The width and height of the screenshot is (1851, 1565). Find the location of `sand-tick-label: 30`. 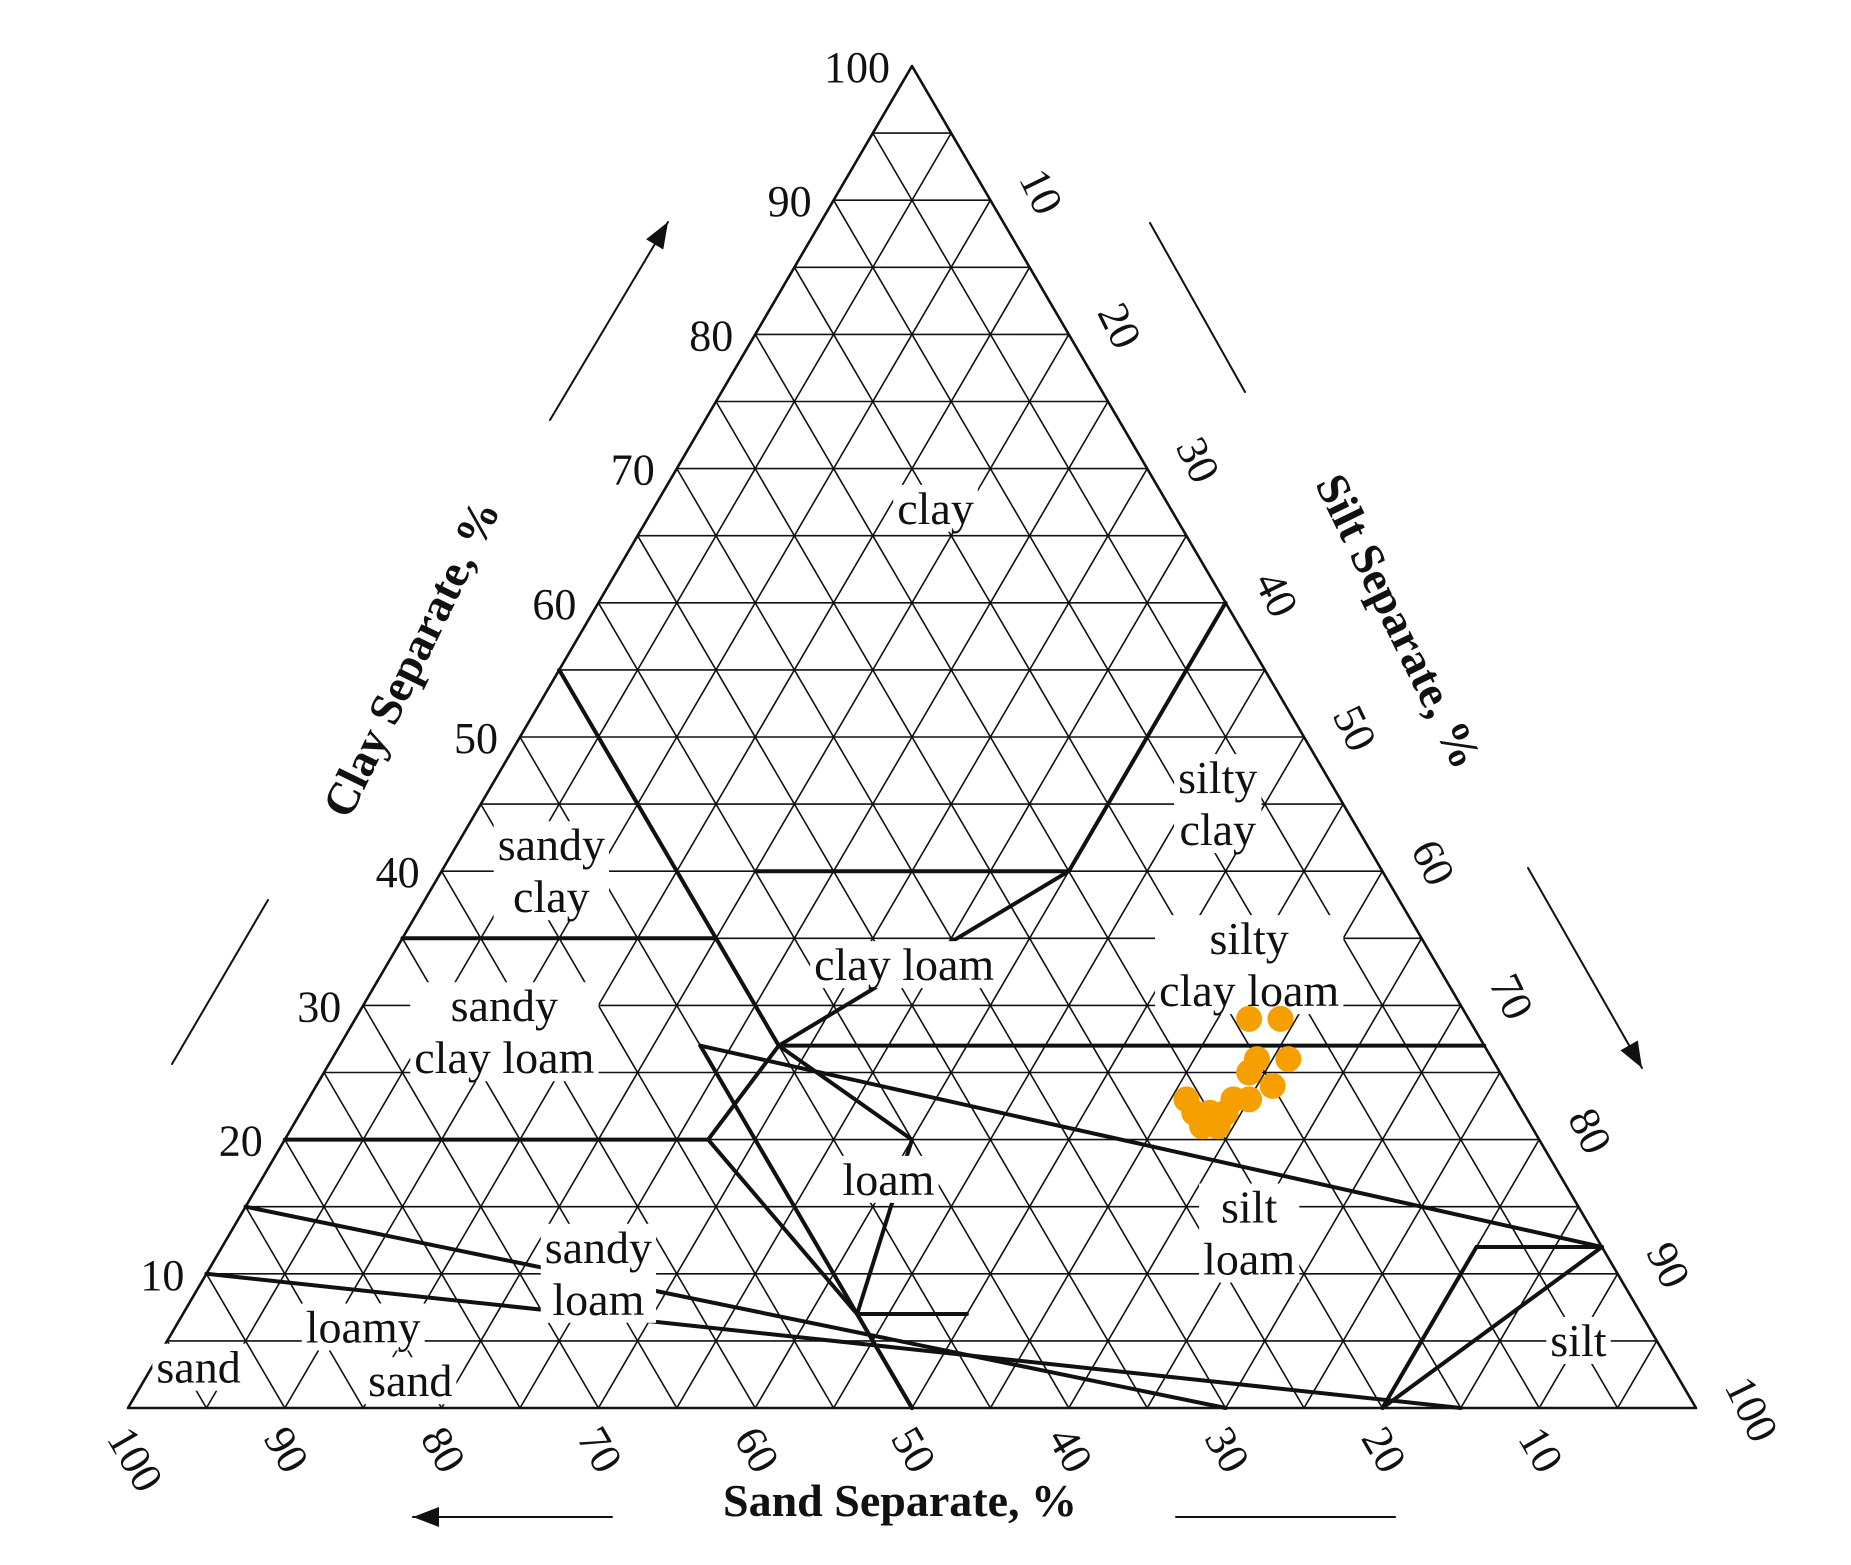

sand-tick-label: 30 is located at coordinates (1227, 1450).